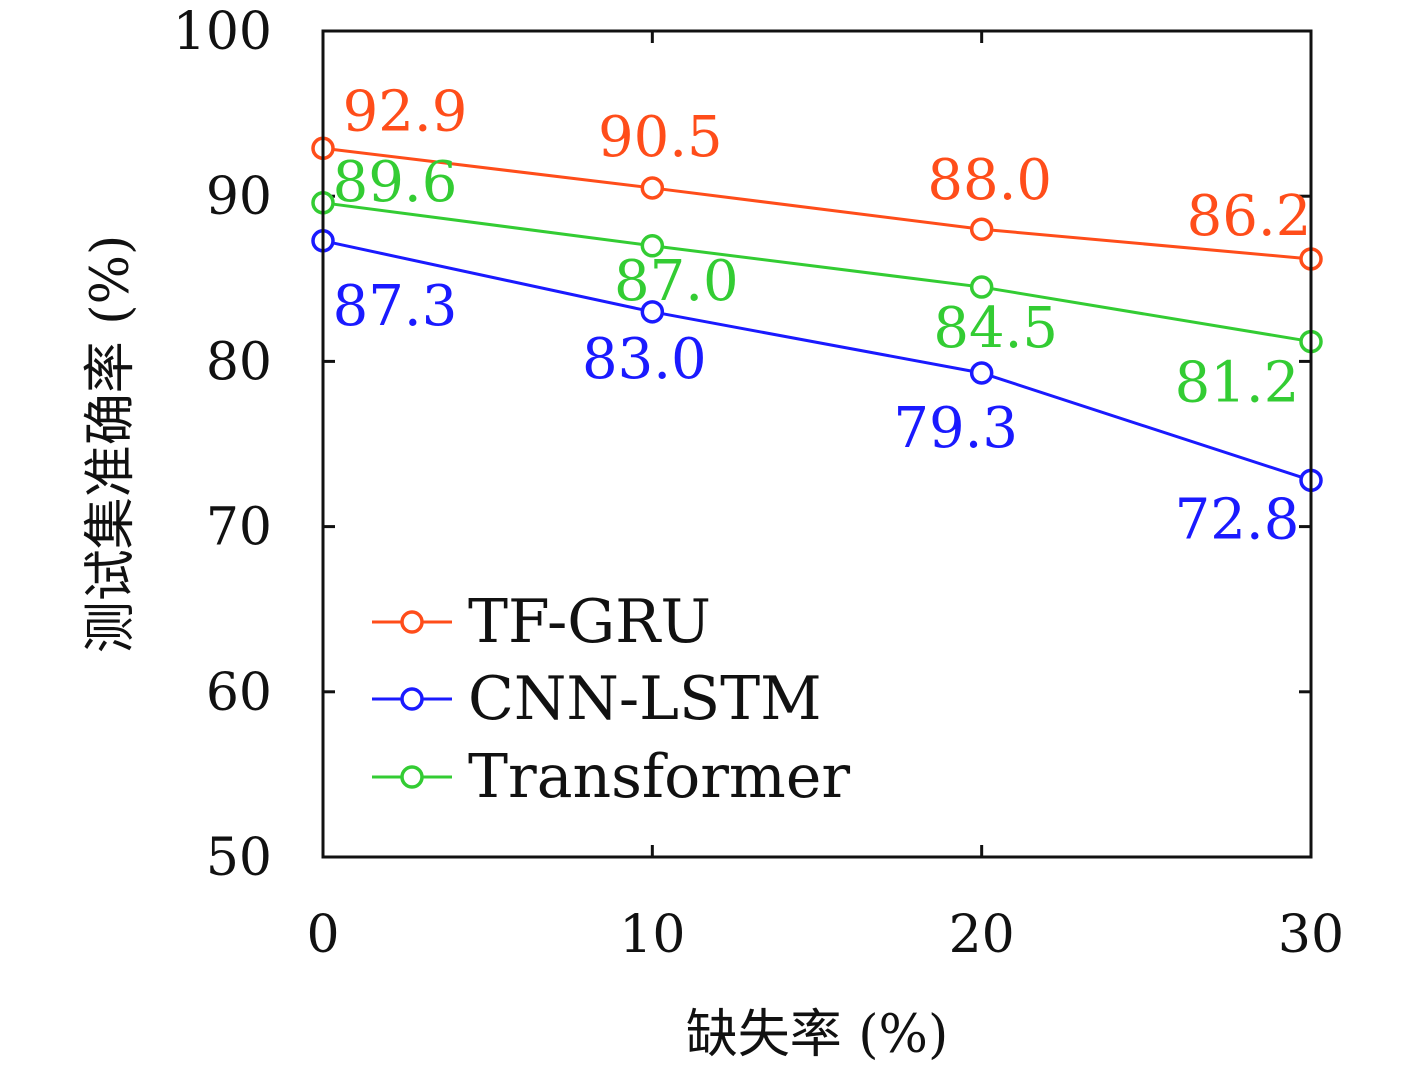 Image resolution: width=1417 pixels, height=1076 pixels. What do you see at coordinates (989, 180) in the screenshot?
I see `data-label: 88.0` at bounding box center [989, 180].